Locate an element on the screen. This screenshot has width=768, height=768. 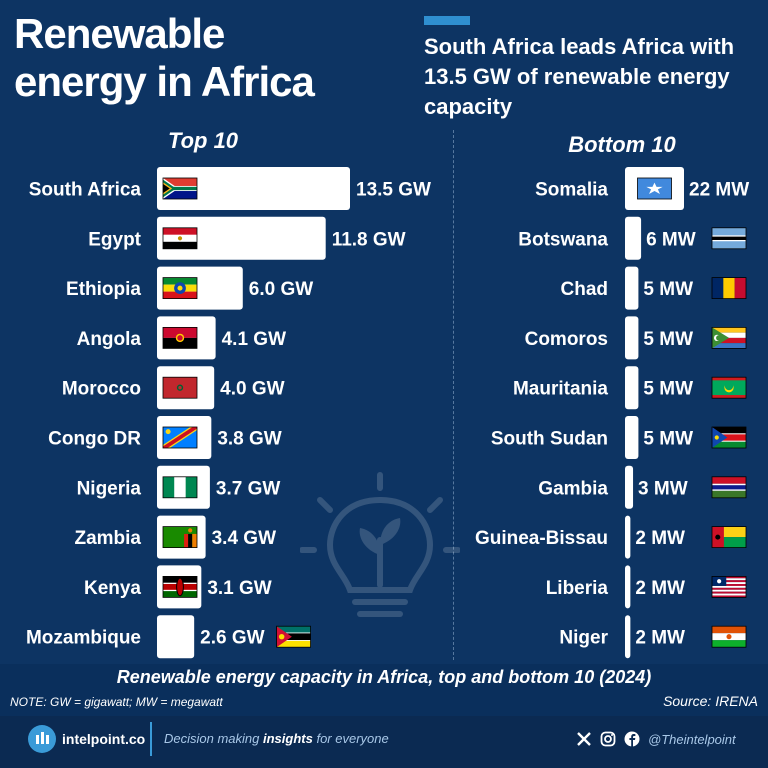
bottom10-category-label: Mauritania is located at coordinates (560, 389).